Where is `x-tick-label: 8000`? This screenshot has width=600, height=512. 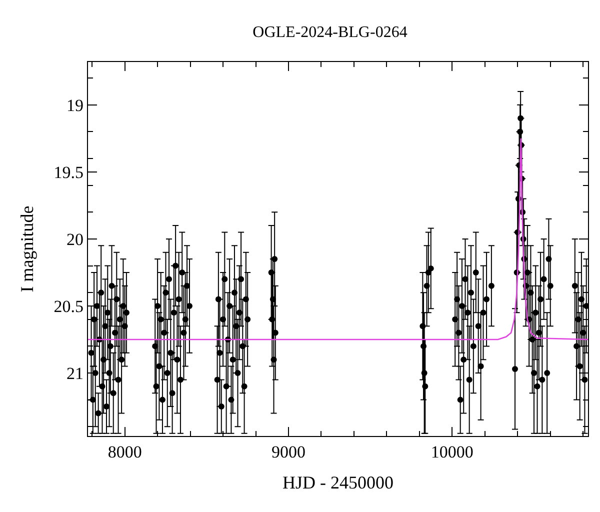 x-tick-label: 8000 is located at coordinates (125, 452).